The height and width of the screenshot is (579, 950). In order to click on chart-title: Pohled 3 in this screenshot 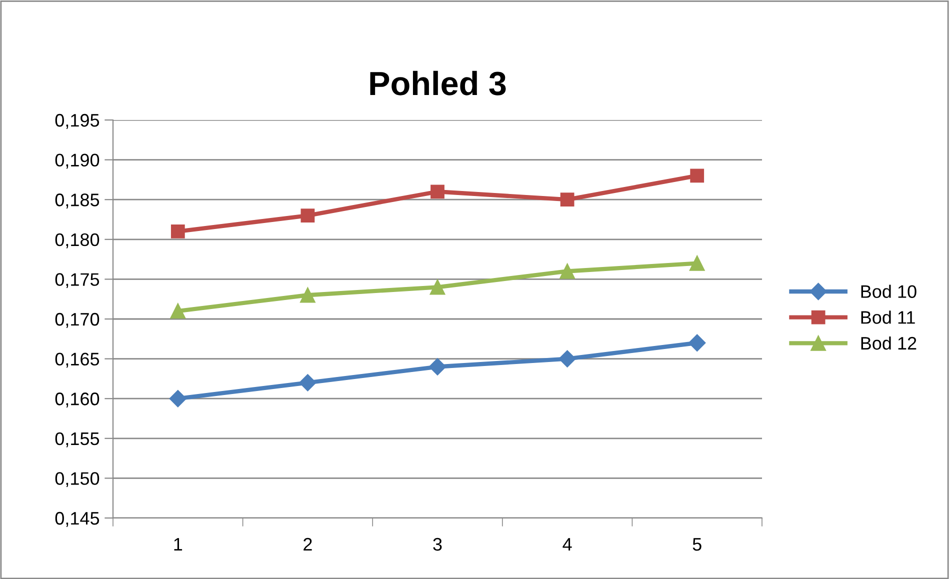, I will do `click(438, 83)`.